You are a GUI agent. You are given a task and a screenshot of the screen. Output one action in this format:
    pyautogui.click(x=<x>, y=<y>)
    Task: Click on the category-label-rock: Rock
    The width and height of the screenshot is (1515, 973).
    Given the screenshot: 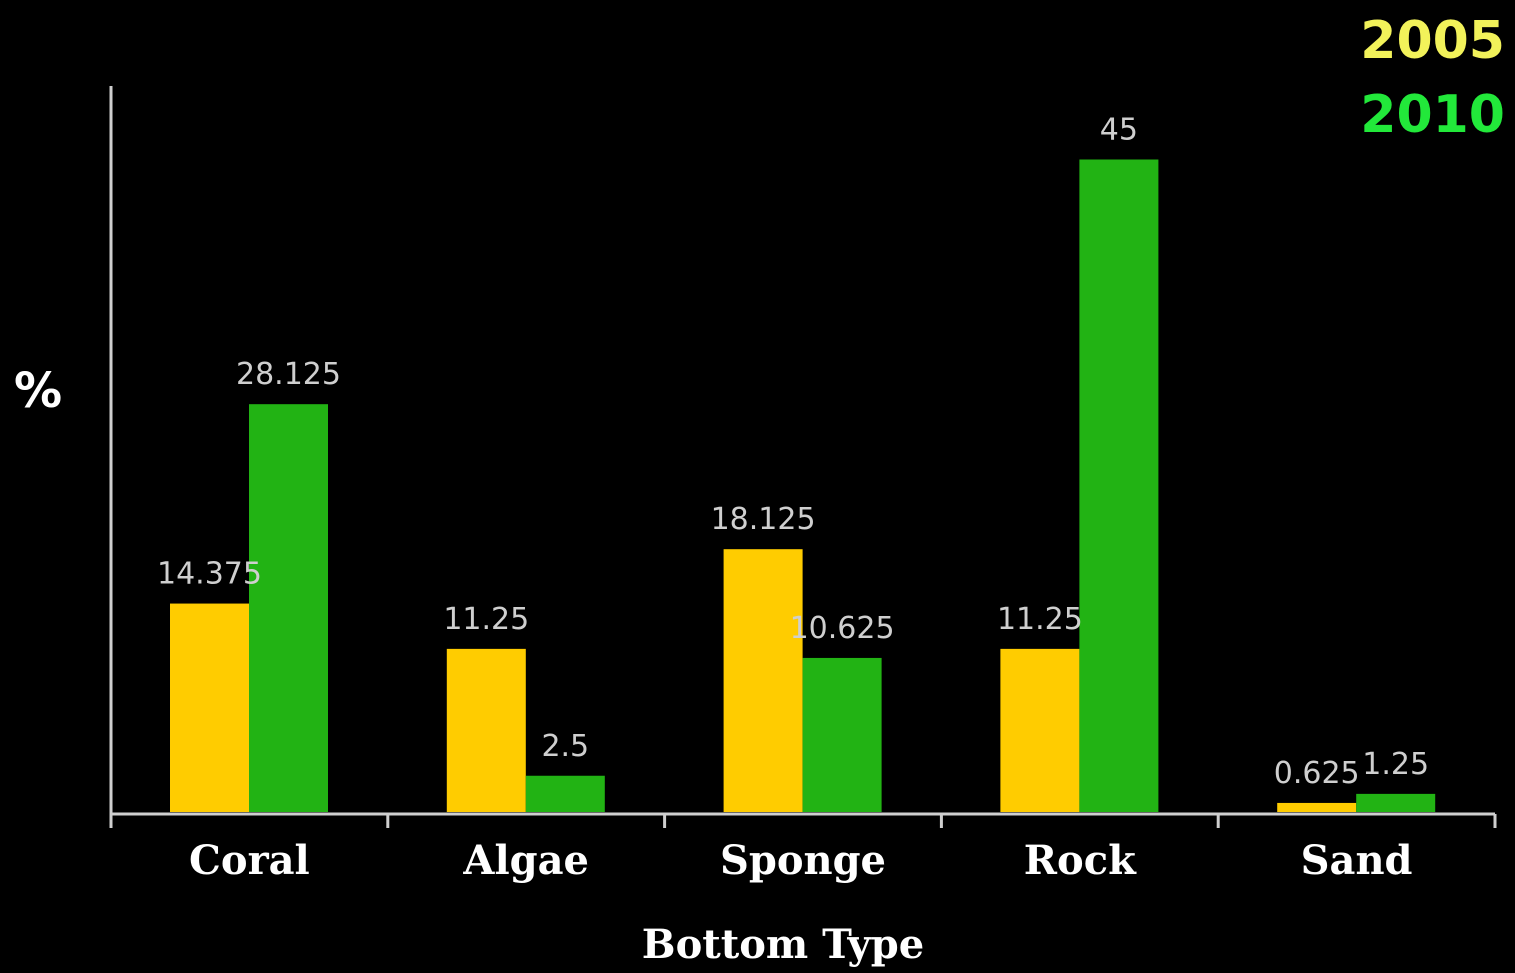 What is the action you would take?
    pyautogui.click(x=1080, y=860)
    